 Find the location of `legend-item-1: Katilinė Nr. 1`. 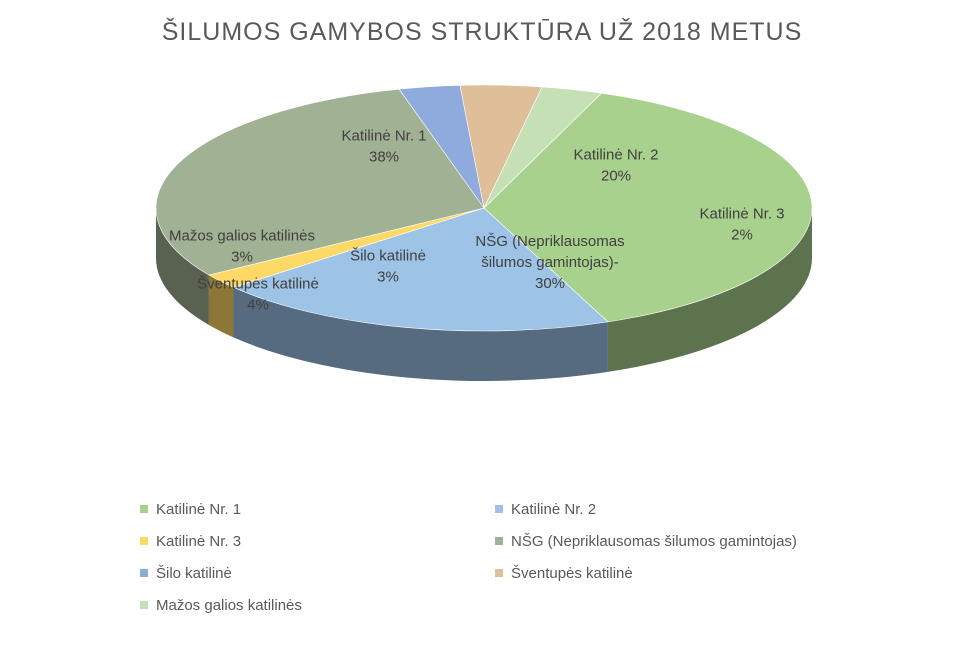

legend-item-1: Katilinė Nr. 1 is located at coordinates (317, 509).